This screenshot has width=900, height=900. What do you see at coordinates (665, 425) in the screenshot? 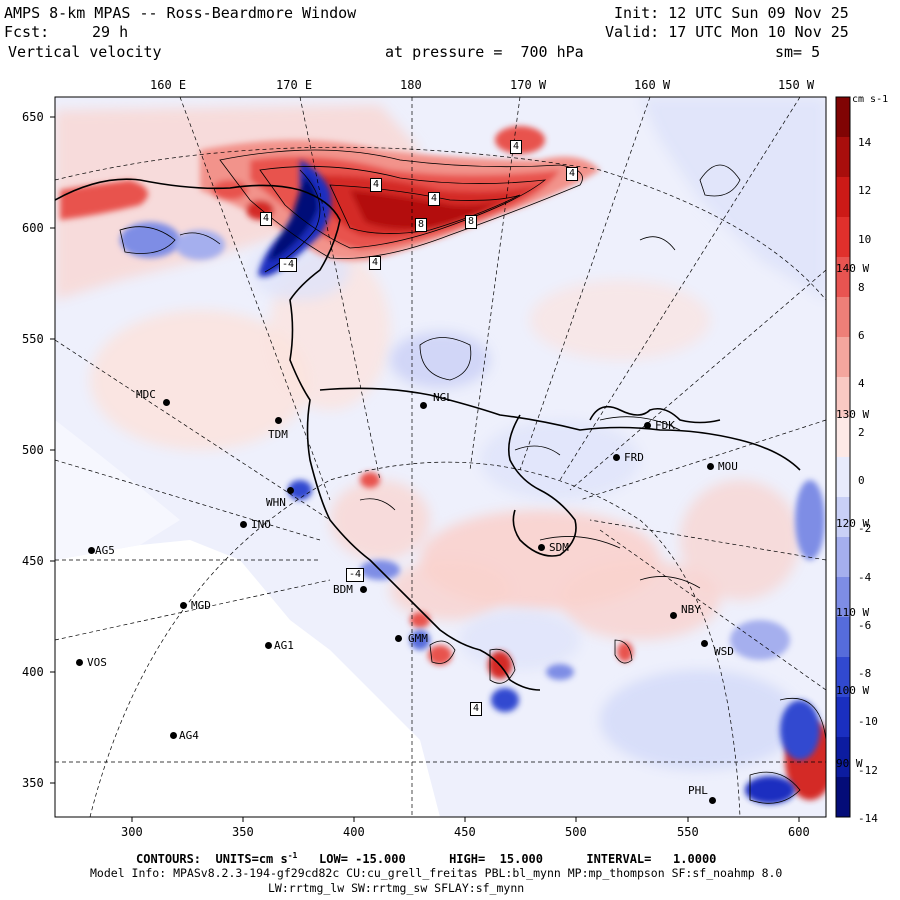
I see `station-label-fdk: FDK` at bounding box center [665, 425].